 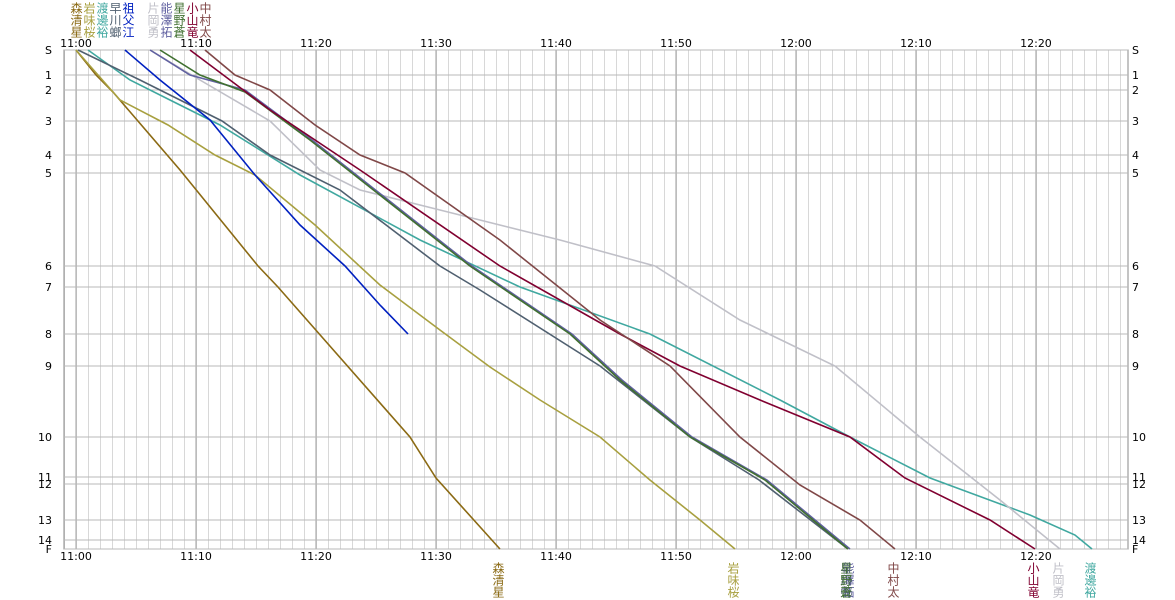 I want to click on legend-entry: 小山竜, so click(x=192, y=20).